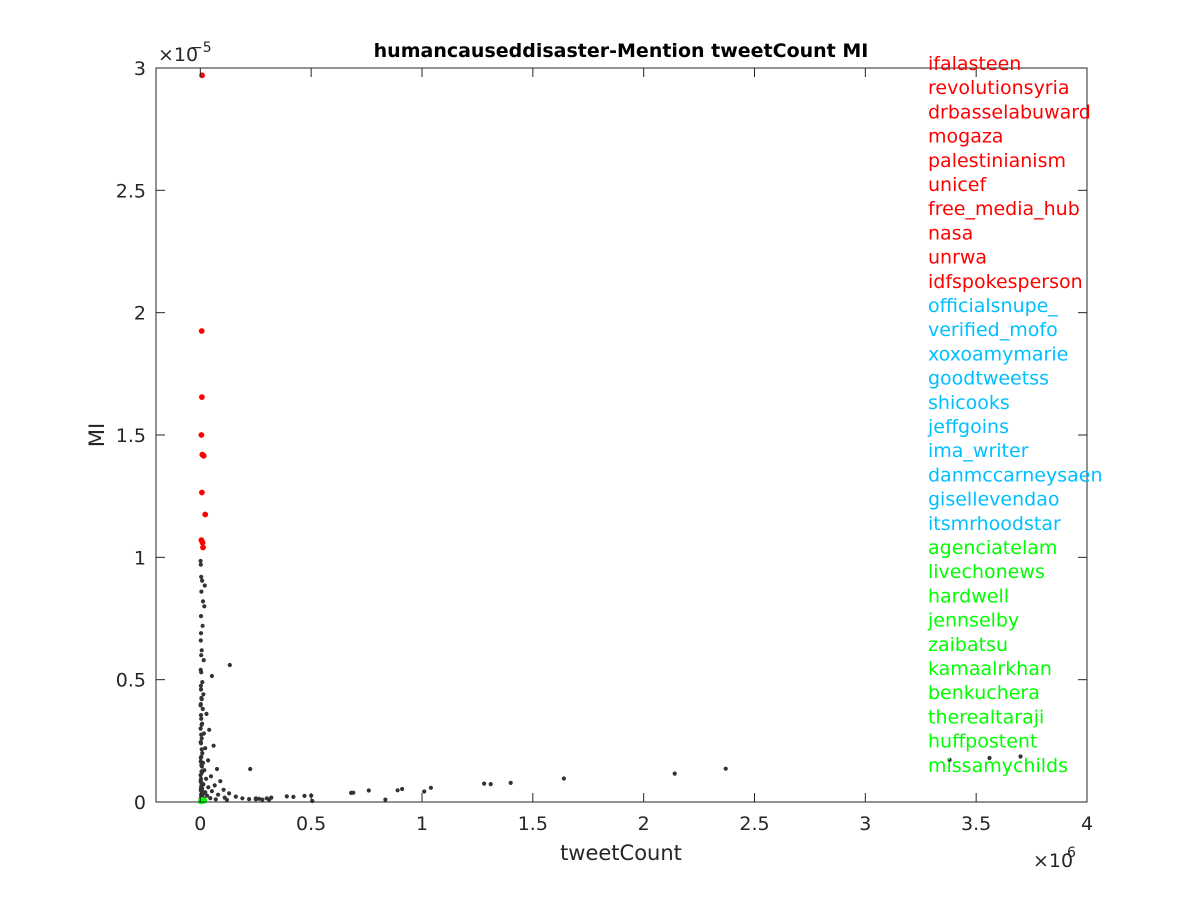  What do you see at coordinates (993, 330) in the screenshot?
I see `annotation-label-middle: verified_mofo` at bounding box center [993, 330].